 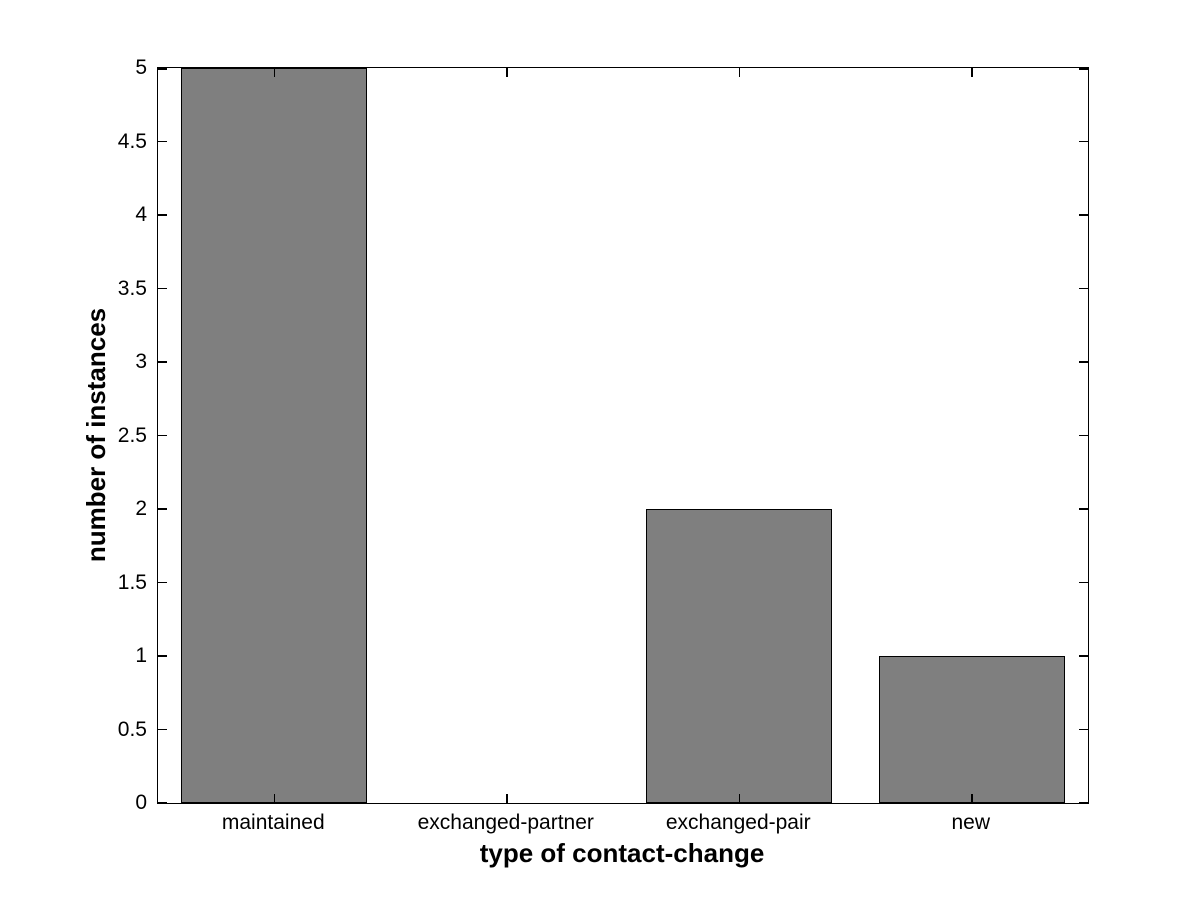 I want to click on bar-maintained, so click(x=274, y=435).